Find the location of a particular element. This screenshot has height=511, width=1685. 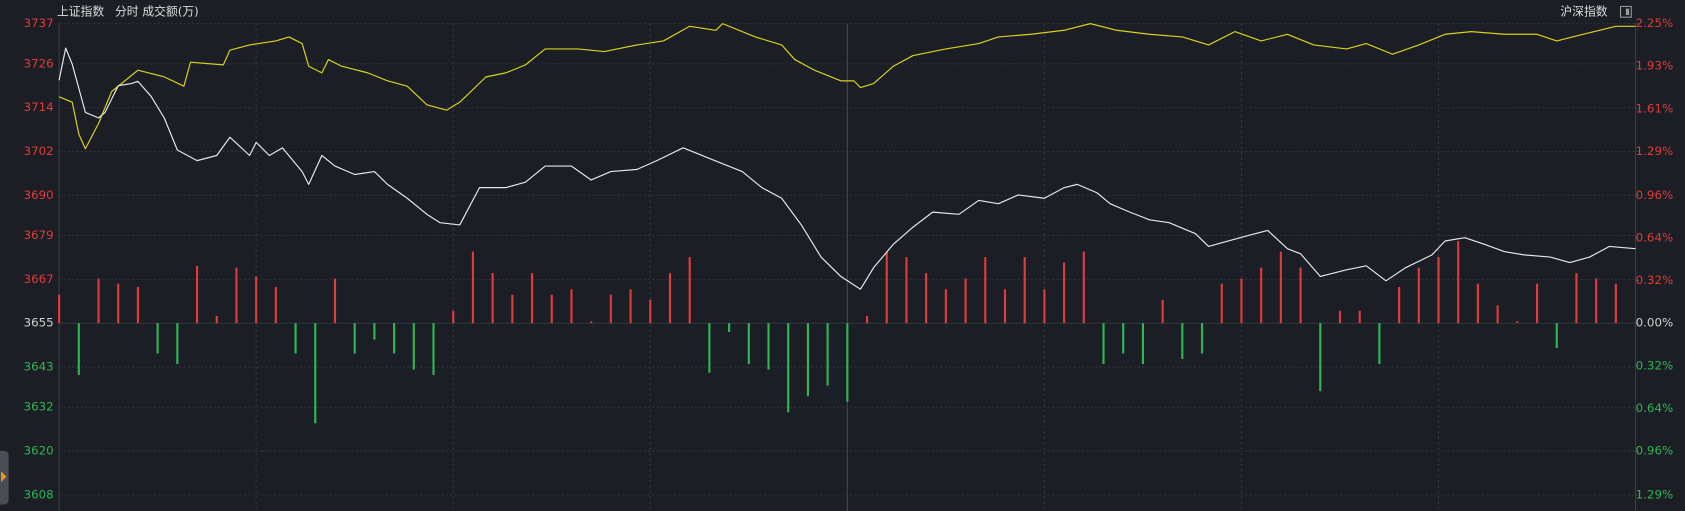

y-tick-label: 3690 is located at coordinates (39, 195).